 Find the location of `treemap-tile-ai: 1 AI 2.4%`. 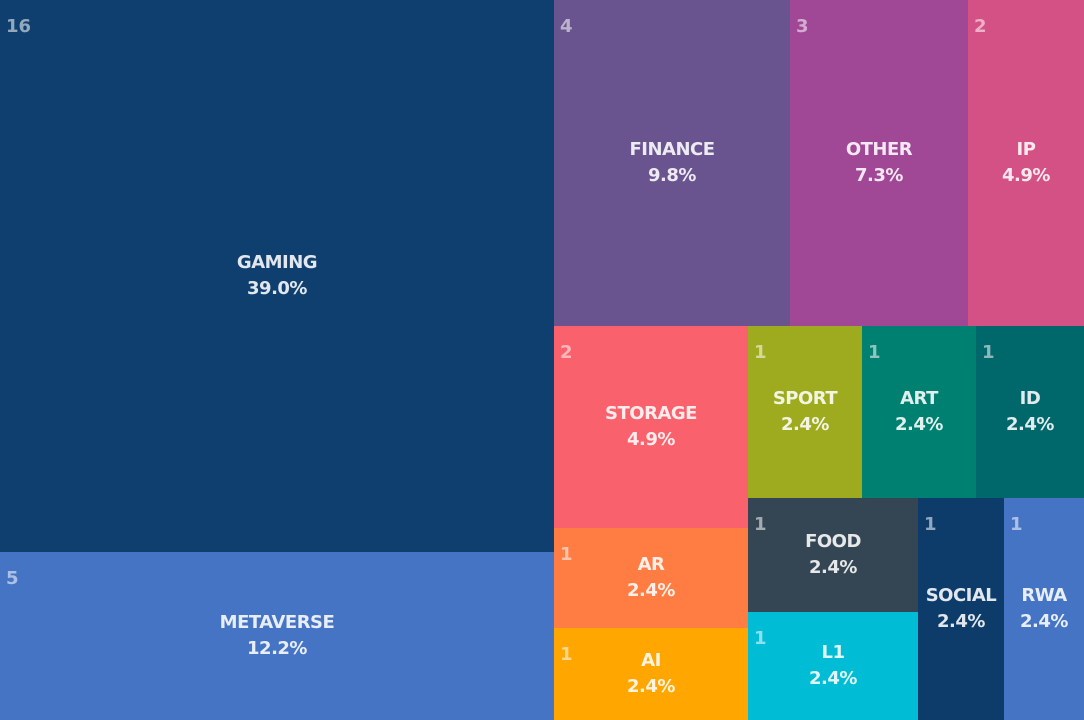

treemap-tile-ai: 1 AI 2.4% is located at coordinates (651, 674).